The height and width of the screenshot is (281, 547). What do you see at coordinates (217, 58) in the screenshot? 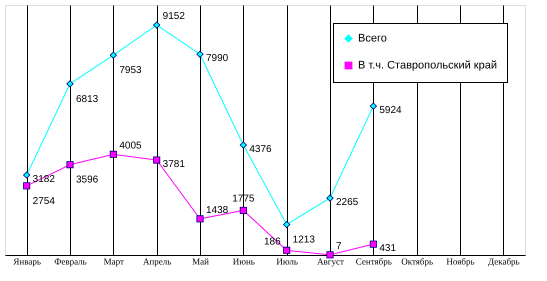
I see `data-label: 7990` at bounding box center [217, 58].